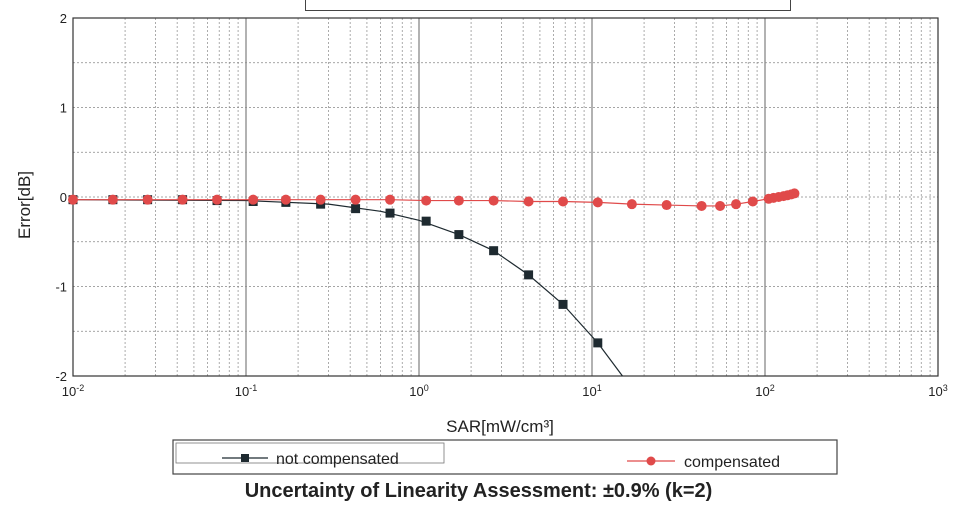  Describe the element at coordinates (651, 461) in the screenshot. I see `legend-marker-compensated` at that location.